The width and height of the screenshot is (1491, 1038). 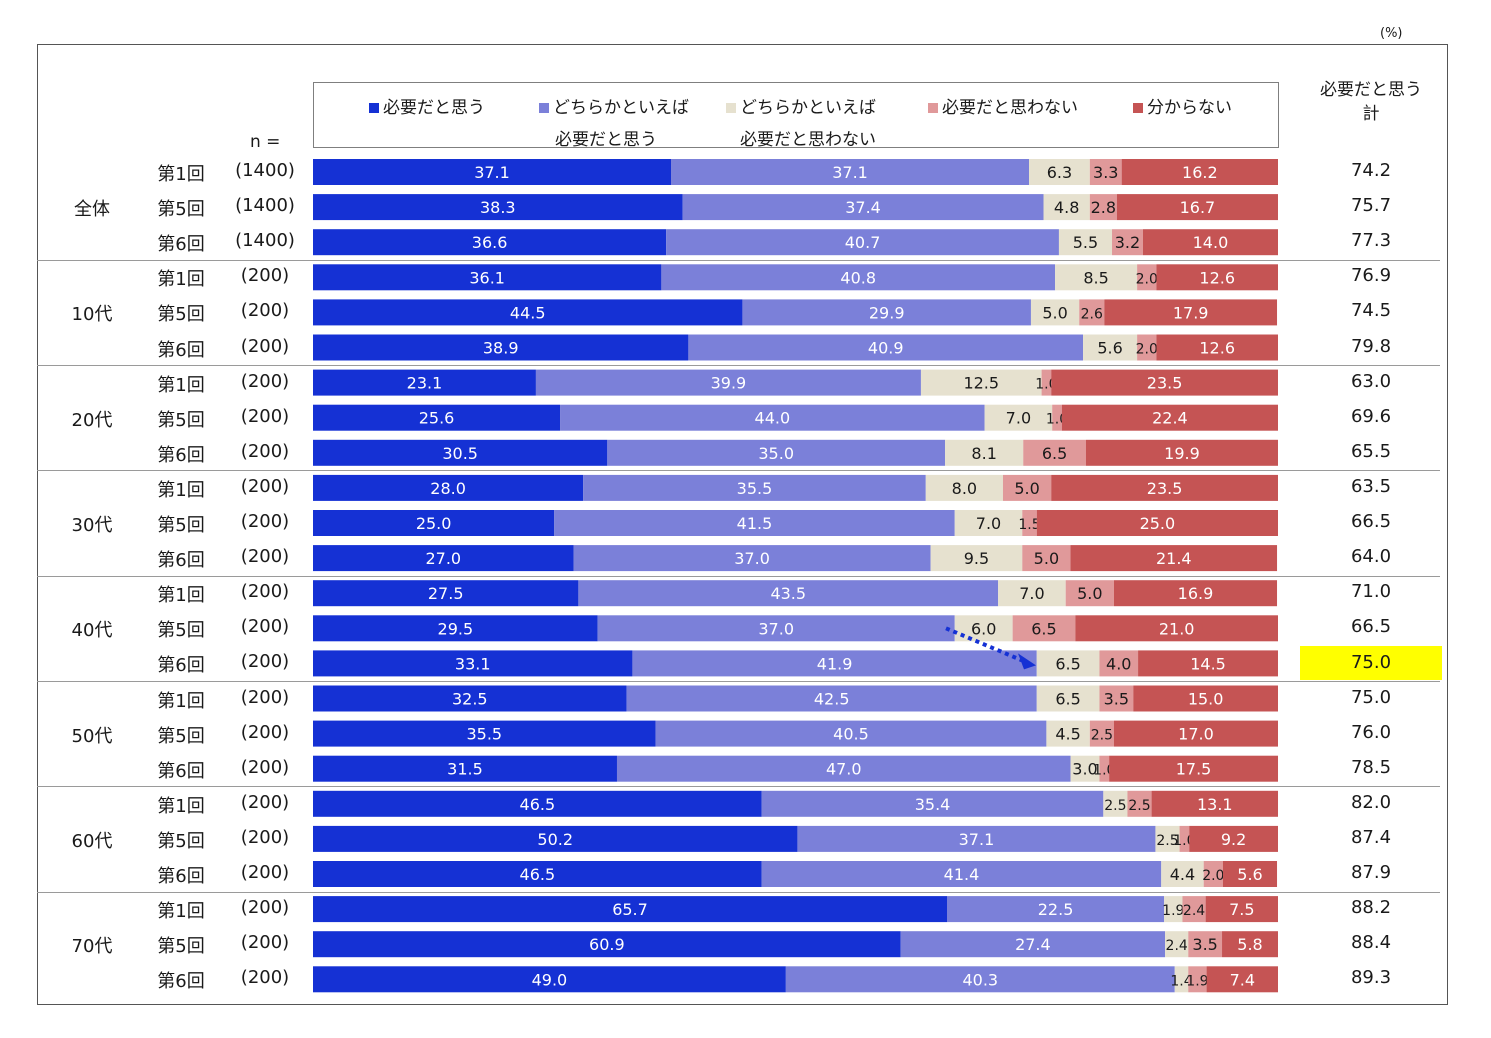 I want to click on arrow-annotation-head, so click(x=1027, y=661).